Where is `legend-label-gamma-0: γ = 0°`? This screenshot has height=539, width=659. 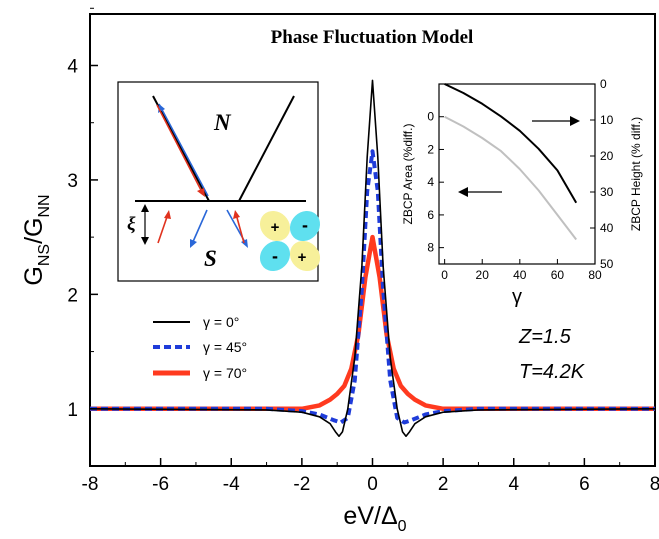
legend-label-gamma-0: γ = 0° is located at coordinates (221, 322).